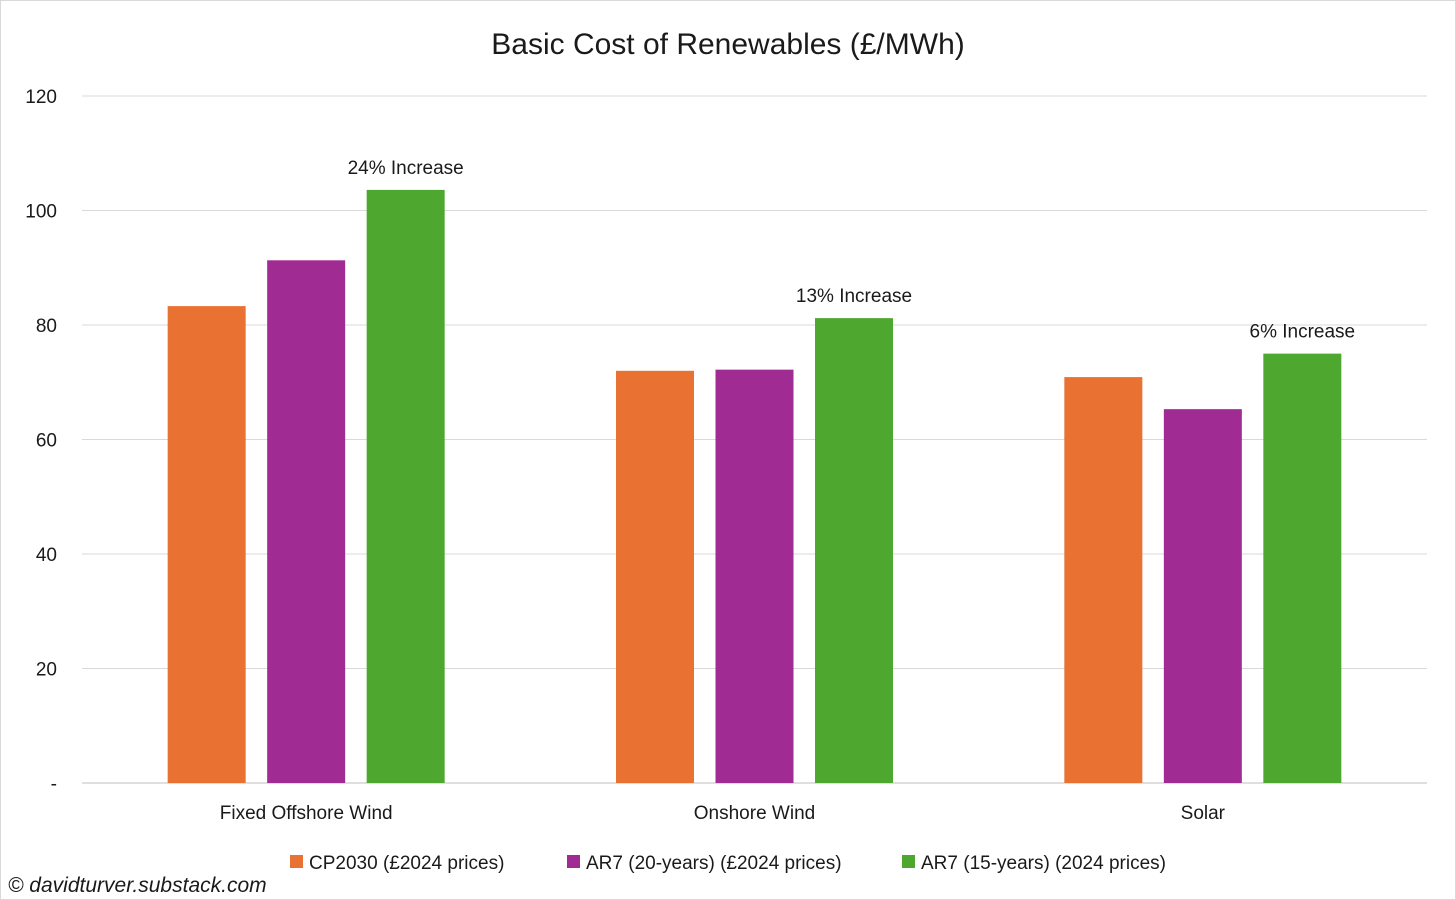 This screenshot has height=900, width=1456. I want to click on bar-ar7-15yr-fixed-offshore-wind, so click(405, 486).